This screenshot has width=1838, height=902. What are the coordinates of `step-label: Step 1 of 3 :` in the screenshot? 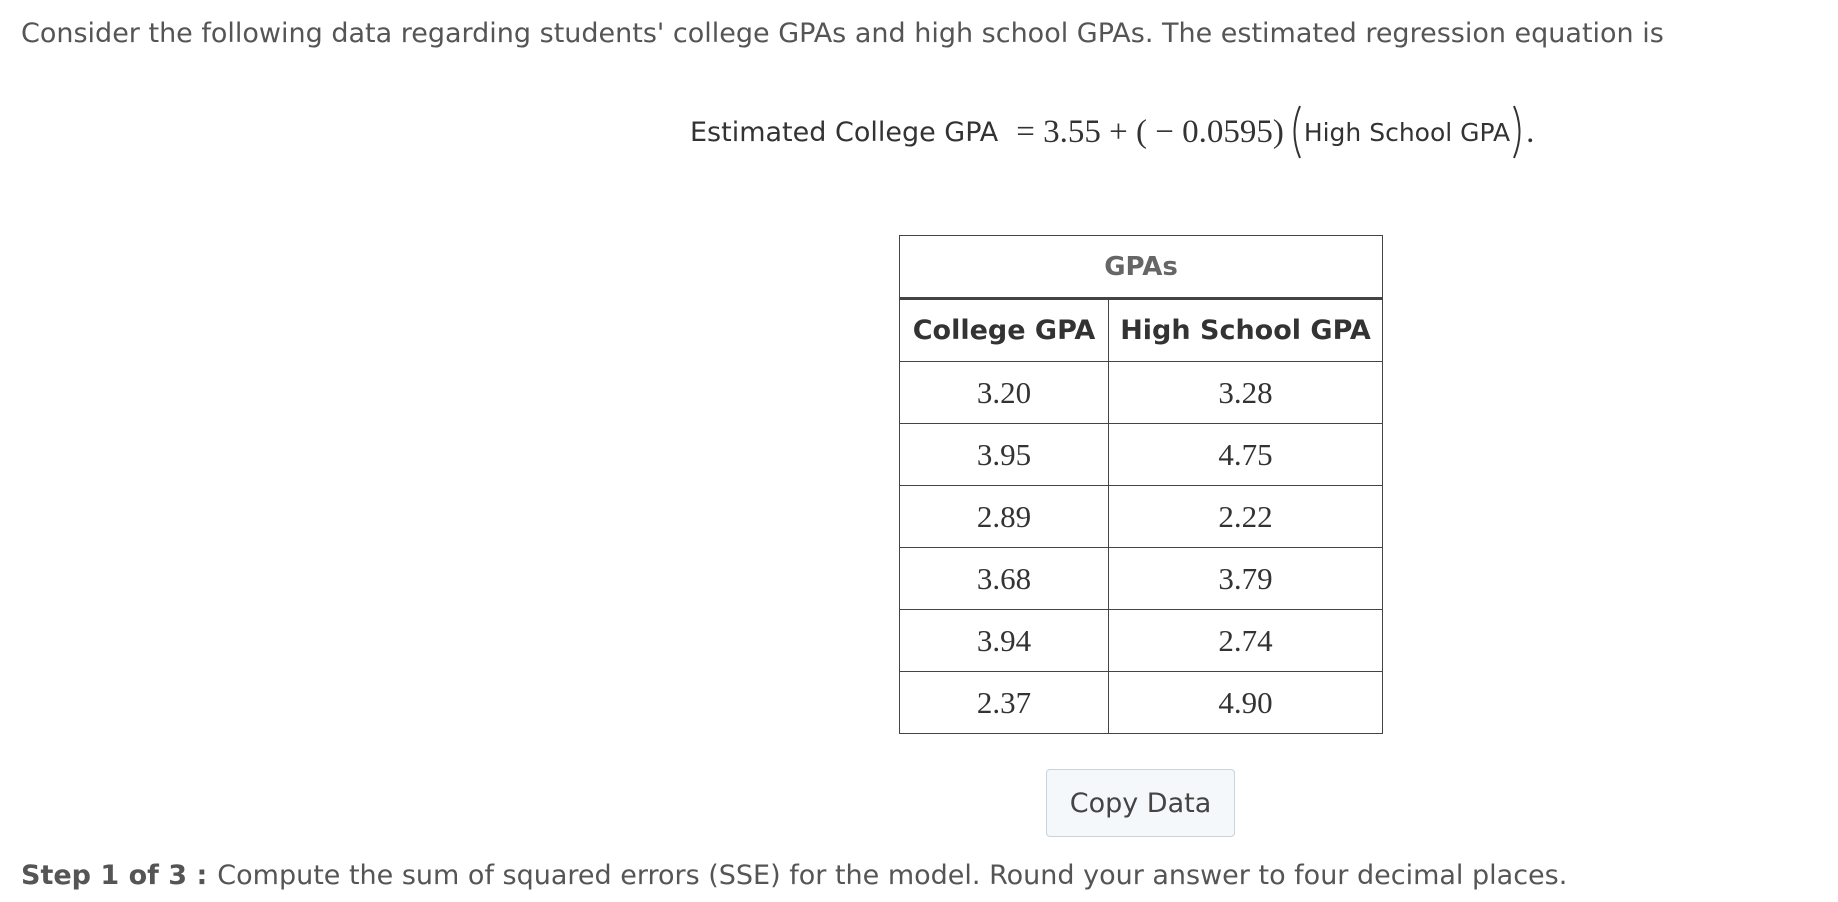 It's located at (114, 875).